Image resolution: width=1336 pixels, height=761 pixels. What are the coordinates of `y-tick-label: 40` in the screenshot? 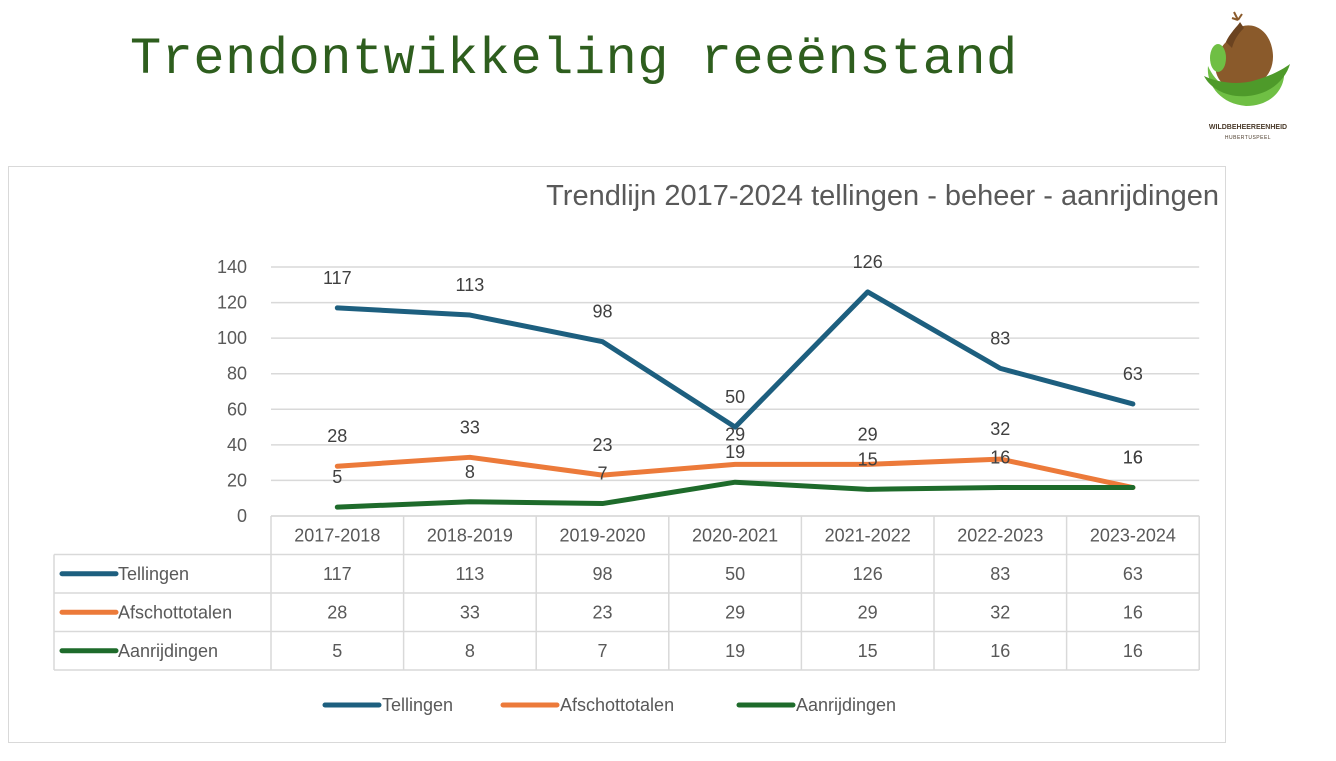 It's located at (237, 445).